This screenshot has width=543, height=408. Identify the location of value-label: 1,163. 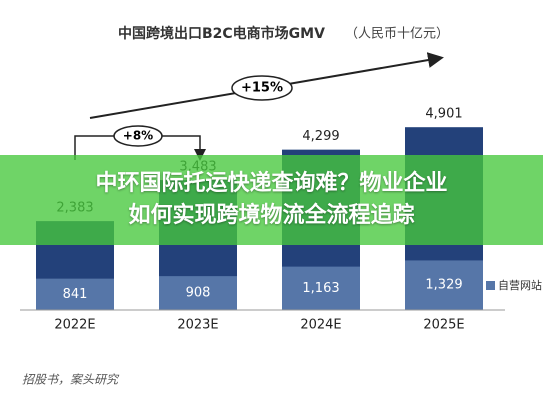
(320, 288).